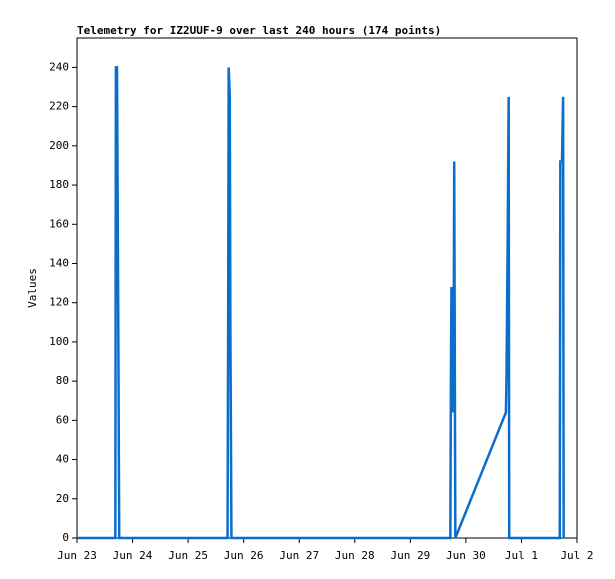 Image resolution: width=615 pixels, height=579 pixels. I want to click on y-axis-label: Values, so click(32, 288).